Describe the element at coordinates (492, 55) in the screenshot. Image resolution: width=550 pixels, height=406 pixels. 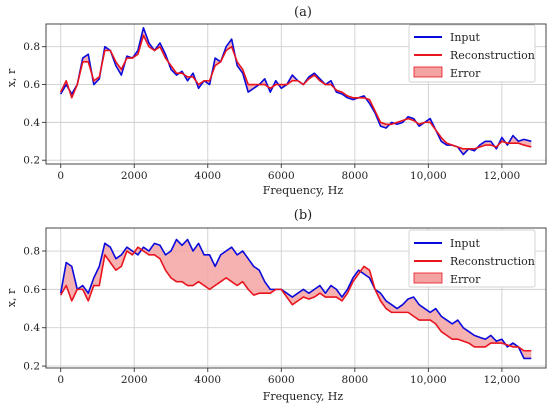
I see `panel-a-legend-reconstruction-label: Reconstruction` at that location.